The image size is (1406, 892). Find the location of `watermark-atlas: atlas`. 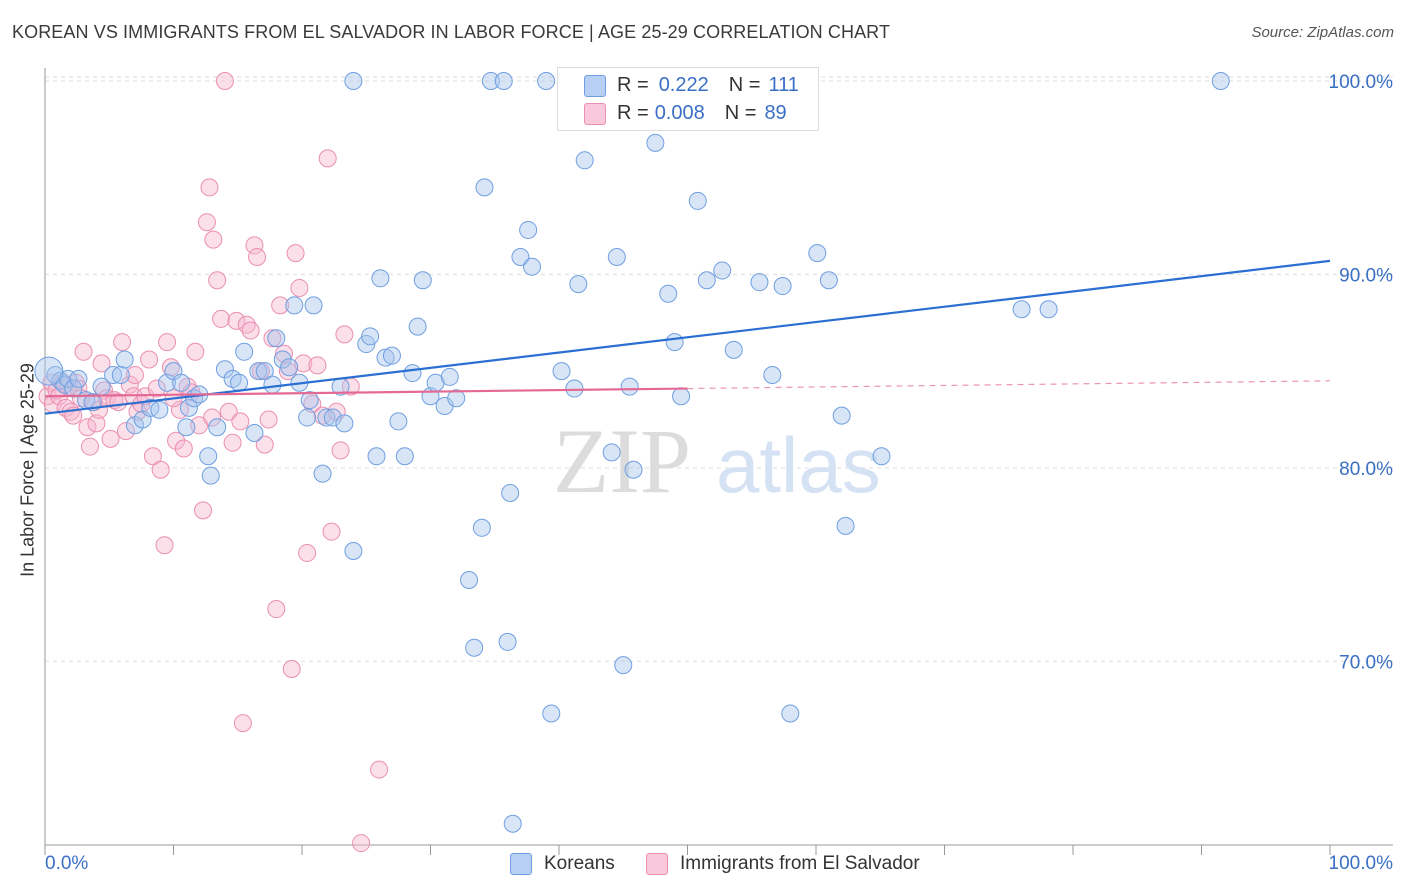

watermark-atlas: atlas is located at coordinates (798, 465).